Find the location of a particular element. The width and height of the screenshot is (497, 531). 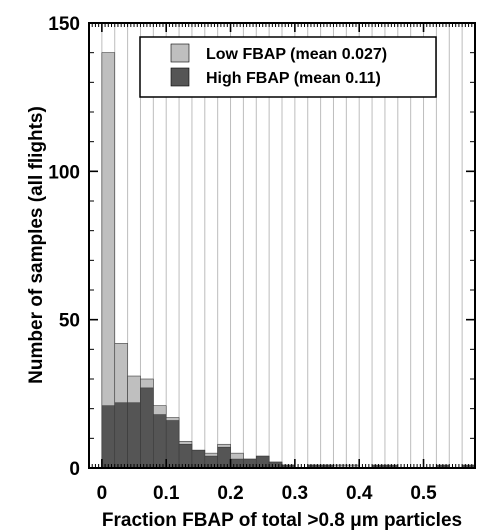

x-tick-label: 0.5 is located at coordinates (423, 493).